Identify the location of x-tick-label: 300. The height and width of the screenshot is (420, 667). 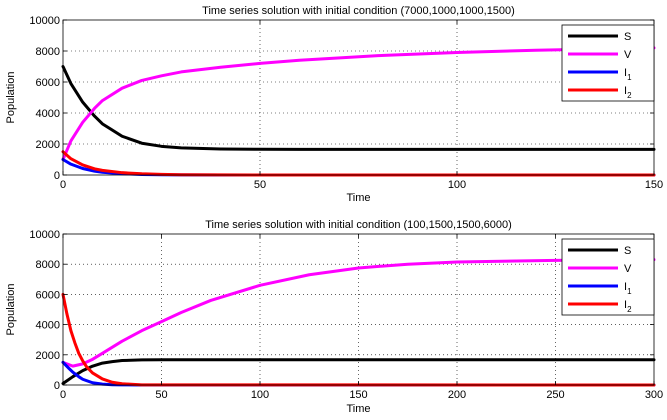
(654, 395).